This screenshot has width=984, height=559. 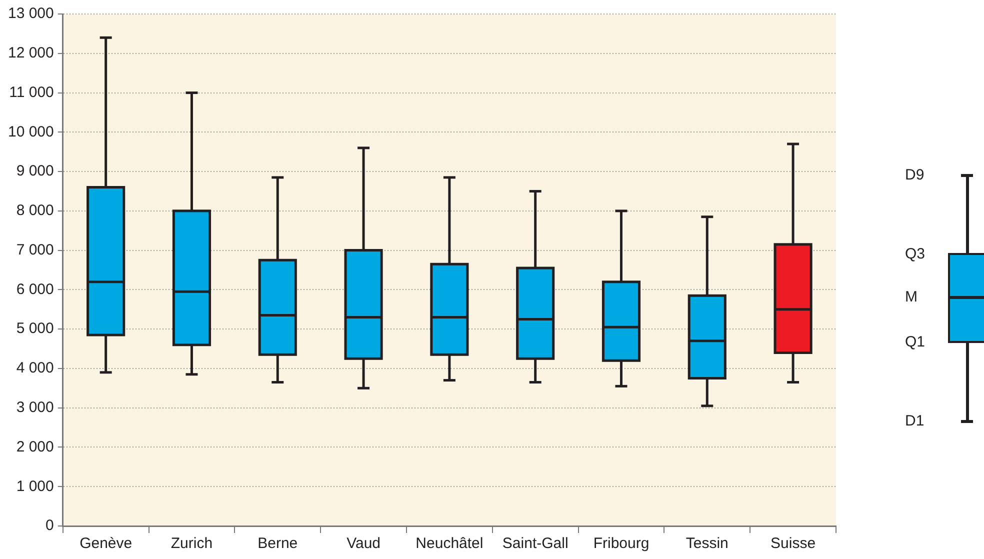 I want to click on y-tick-label: 10 000, so click(x=31, y=131).